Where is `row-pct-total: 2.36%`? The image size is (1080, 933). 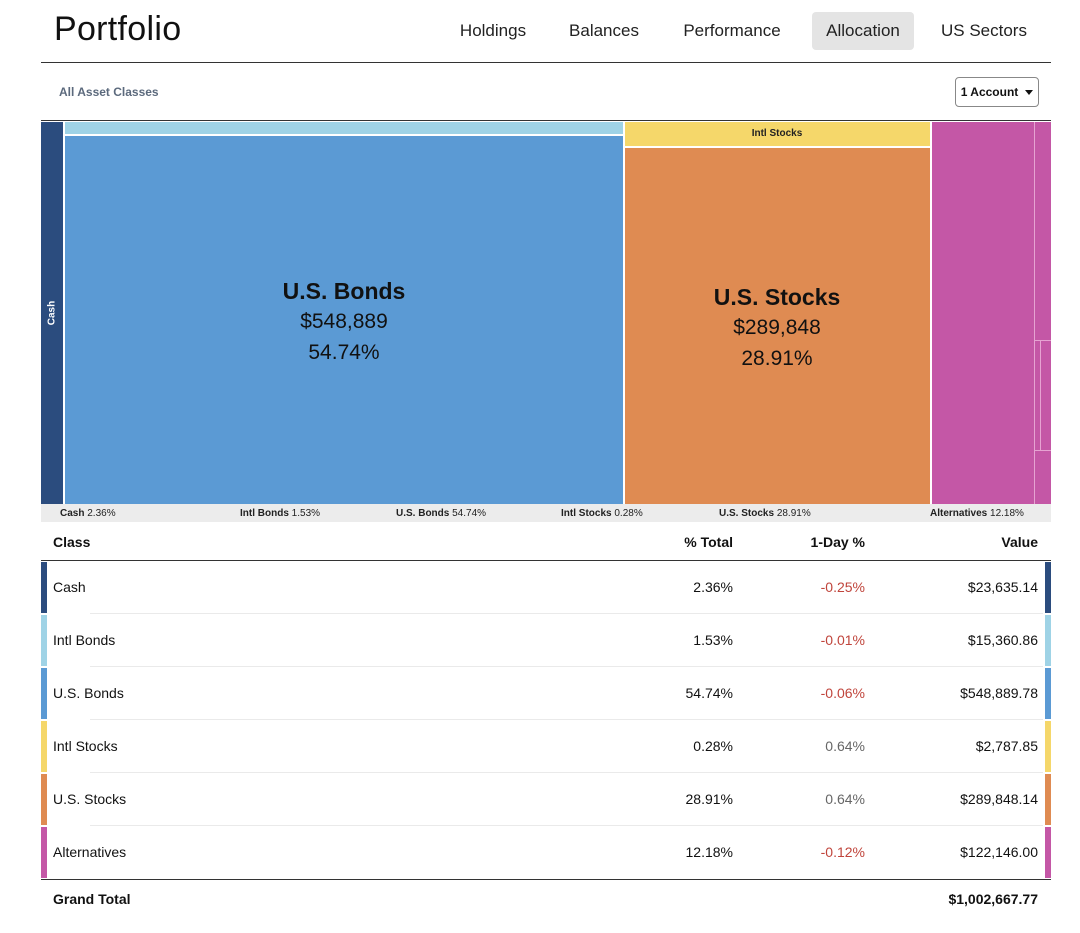 row-pct-total: 2.36% is located at coordinates (713, 587).